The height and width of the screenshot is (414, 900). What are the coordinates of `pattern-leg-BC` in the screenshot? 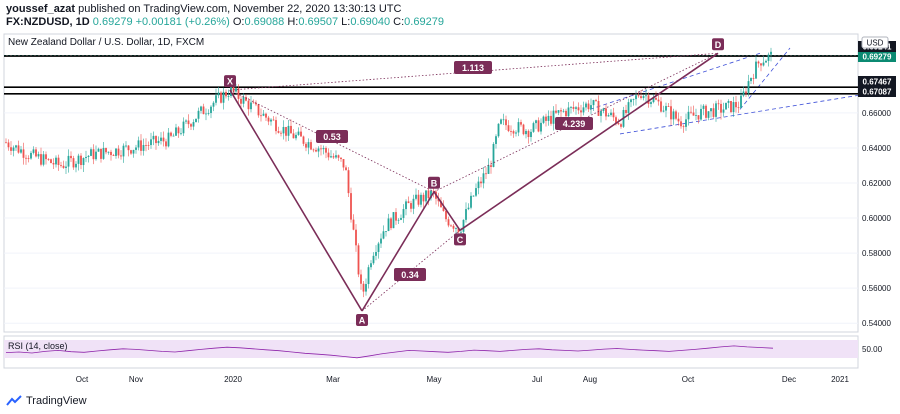 It's located at (447, 211).